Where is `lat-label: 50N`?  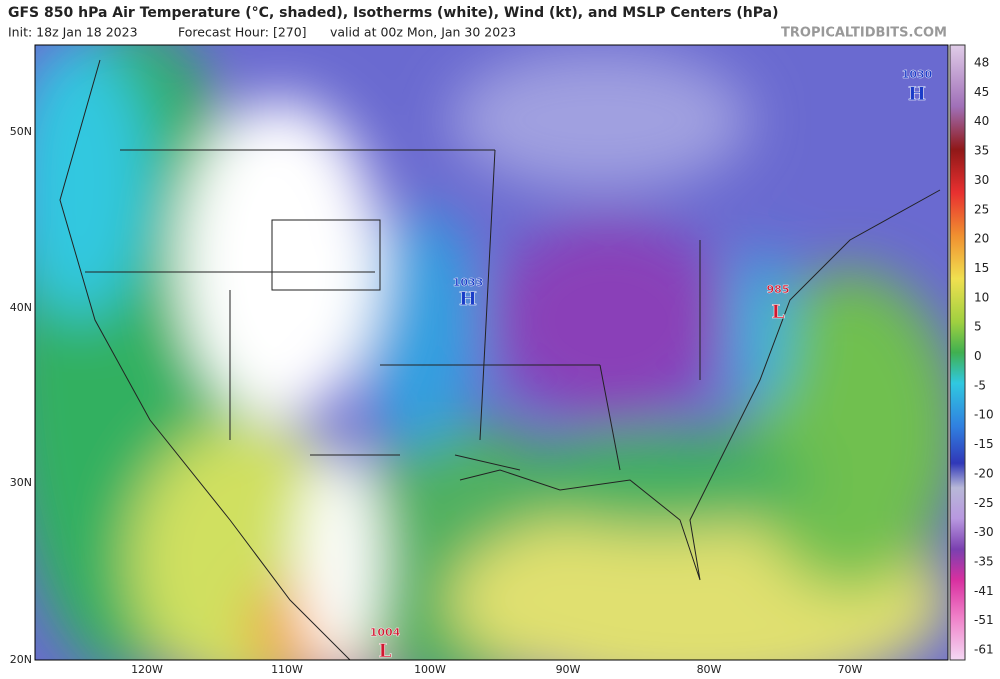 lat-label: 50N is located at coordinates (21, 131).